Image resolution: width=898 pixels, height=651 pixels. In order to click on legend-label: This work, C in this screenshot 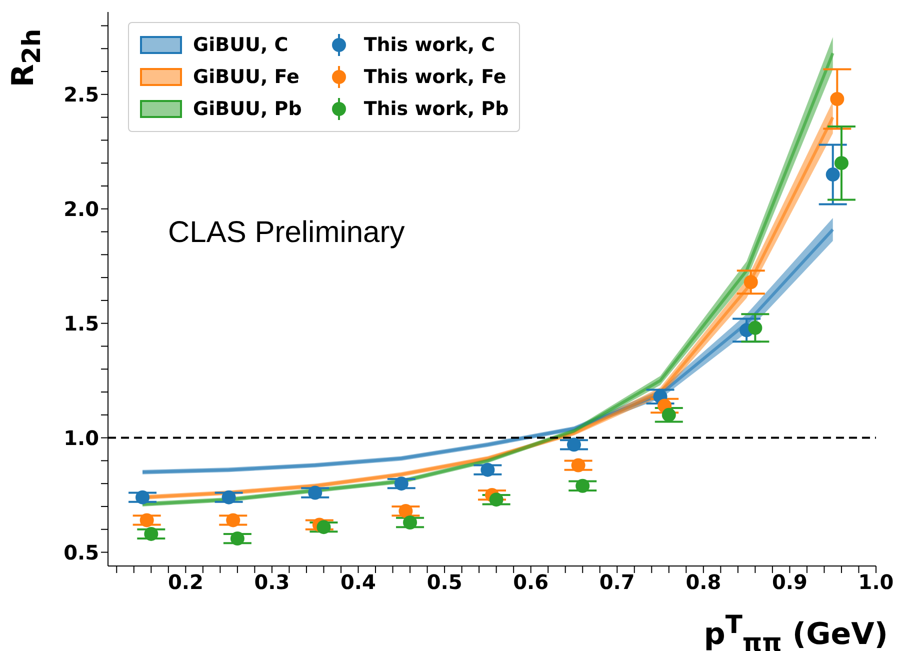, I will do `click(430, 45)`.